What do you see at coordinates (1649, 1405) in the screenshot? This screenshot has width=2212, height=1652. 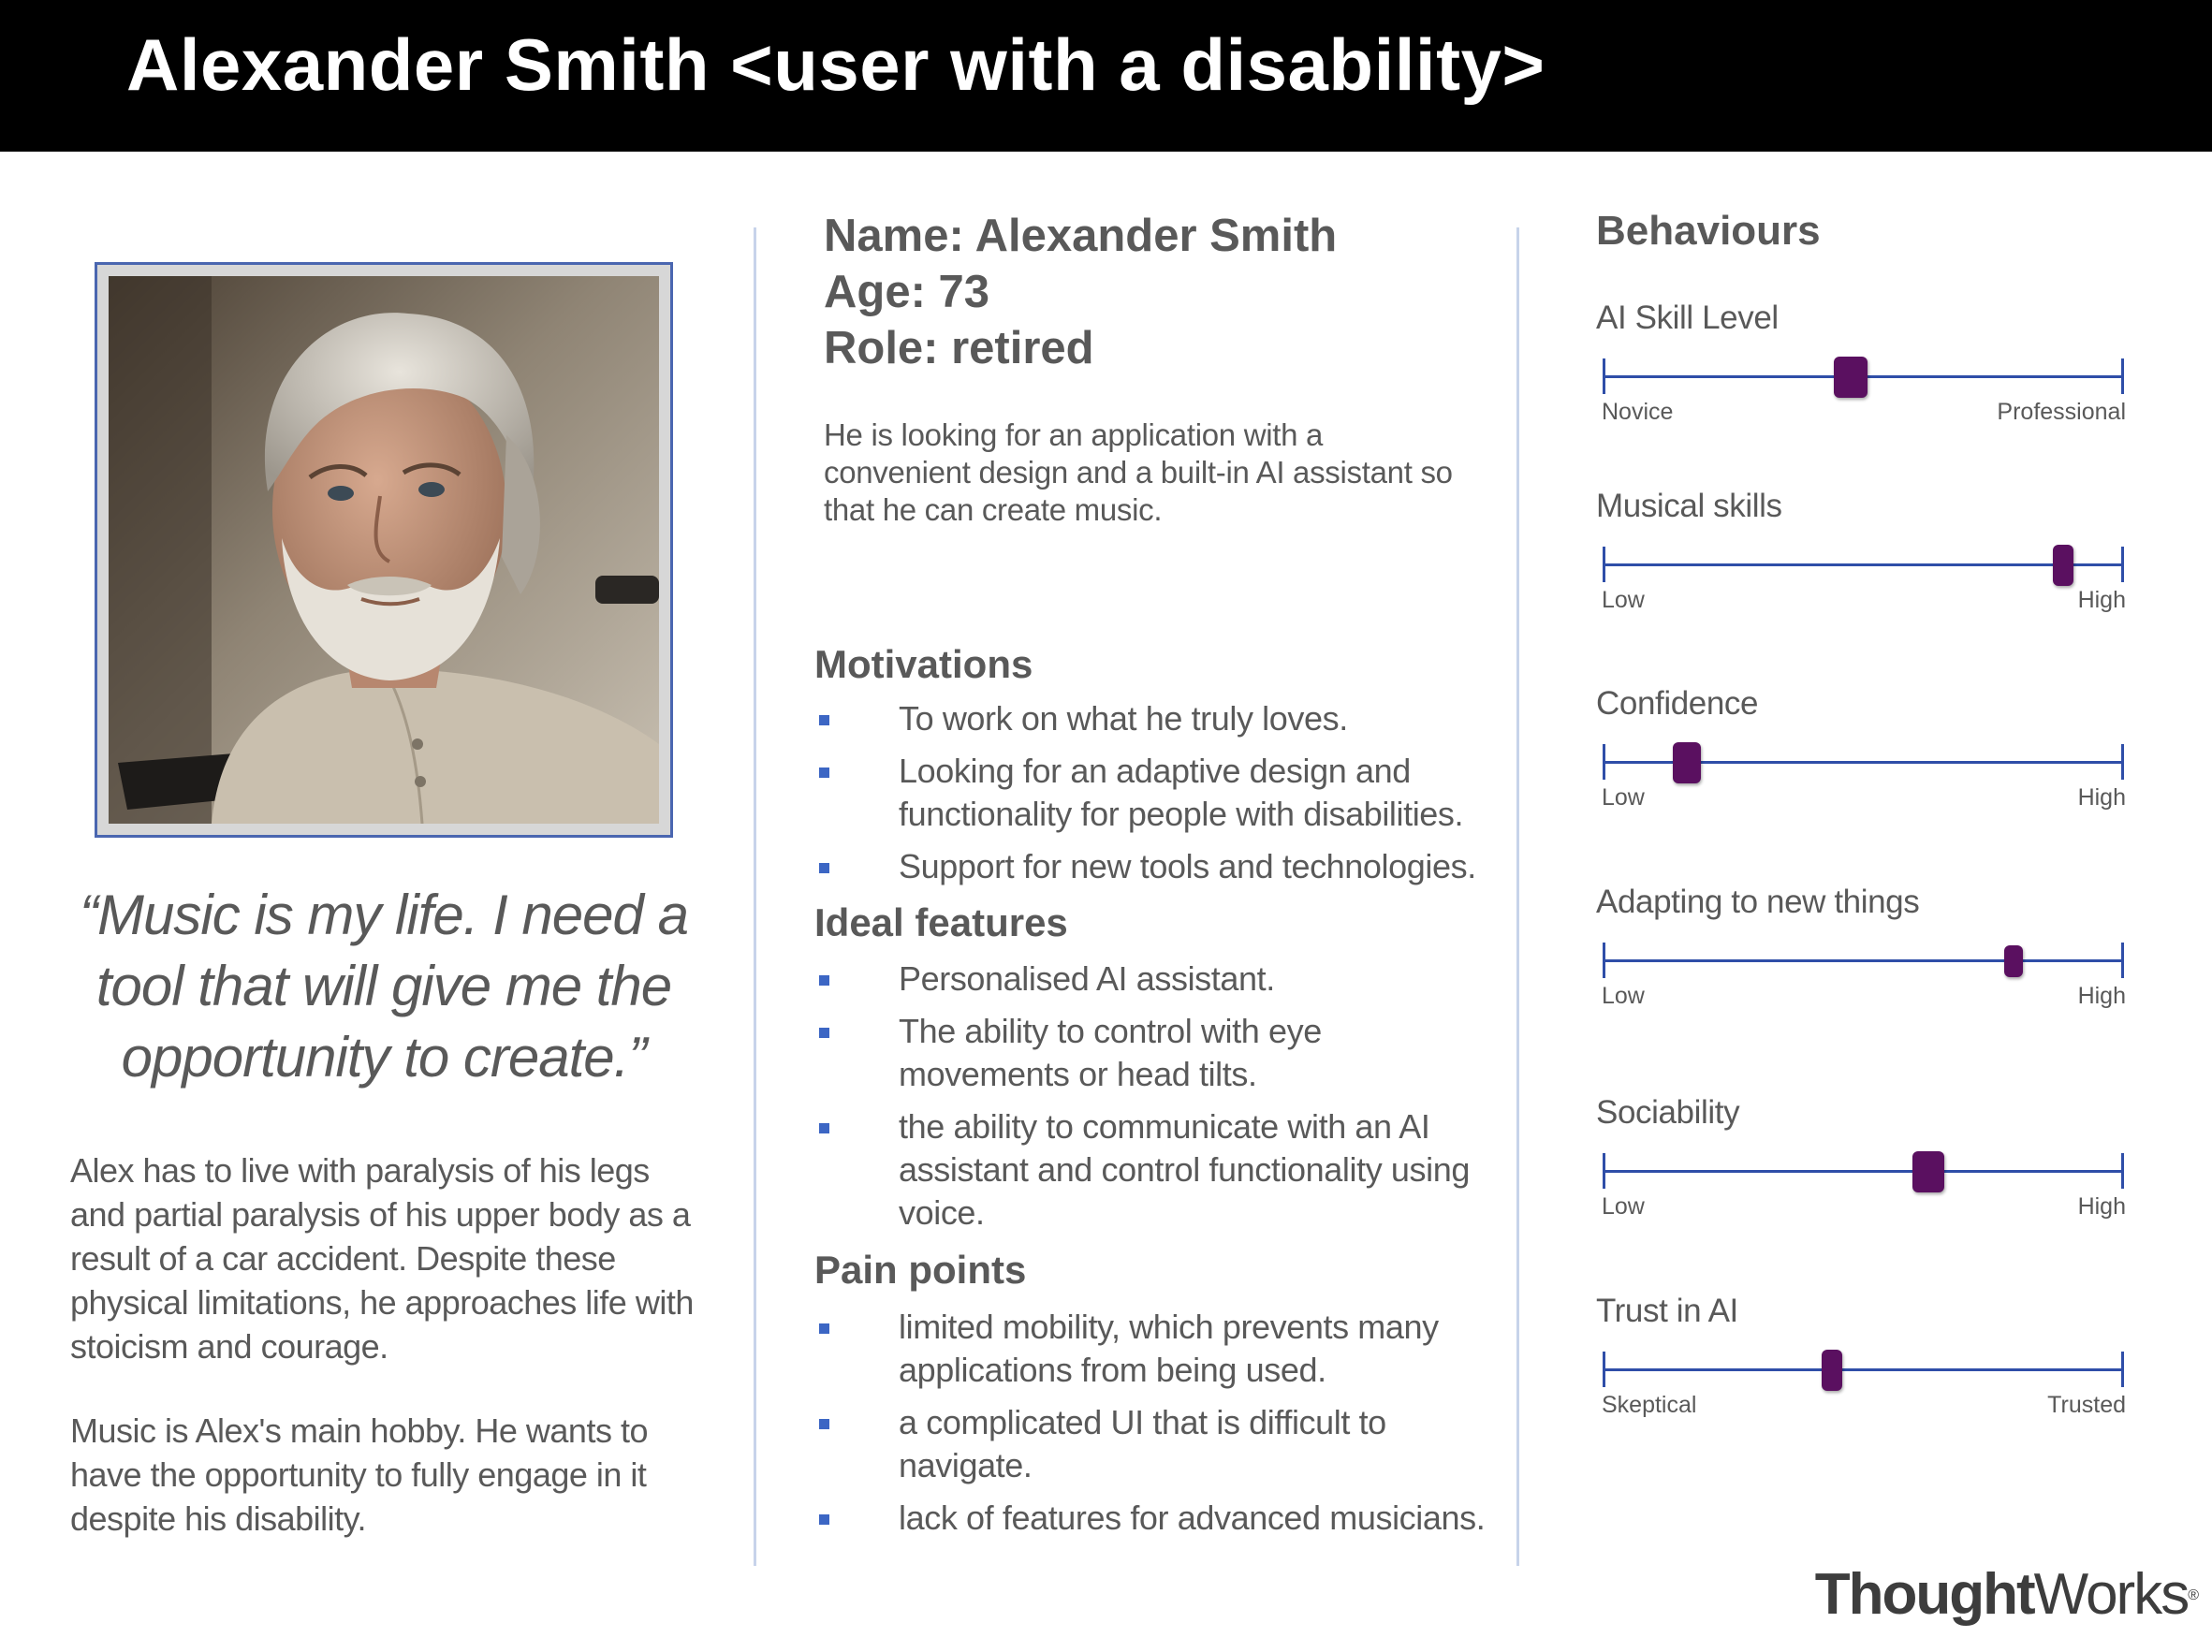 I see `scale-low-label: Skeptical` at bounding box center [1649, 1405].